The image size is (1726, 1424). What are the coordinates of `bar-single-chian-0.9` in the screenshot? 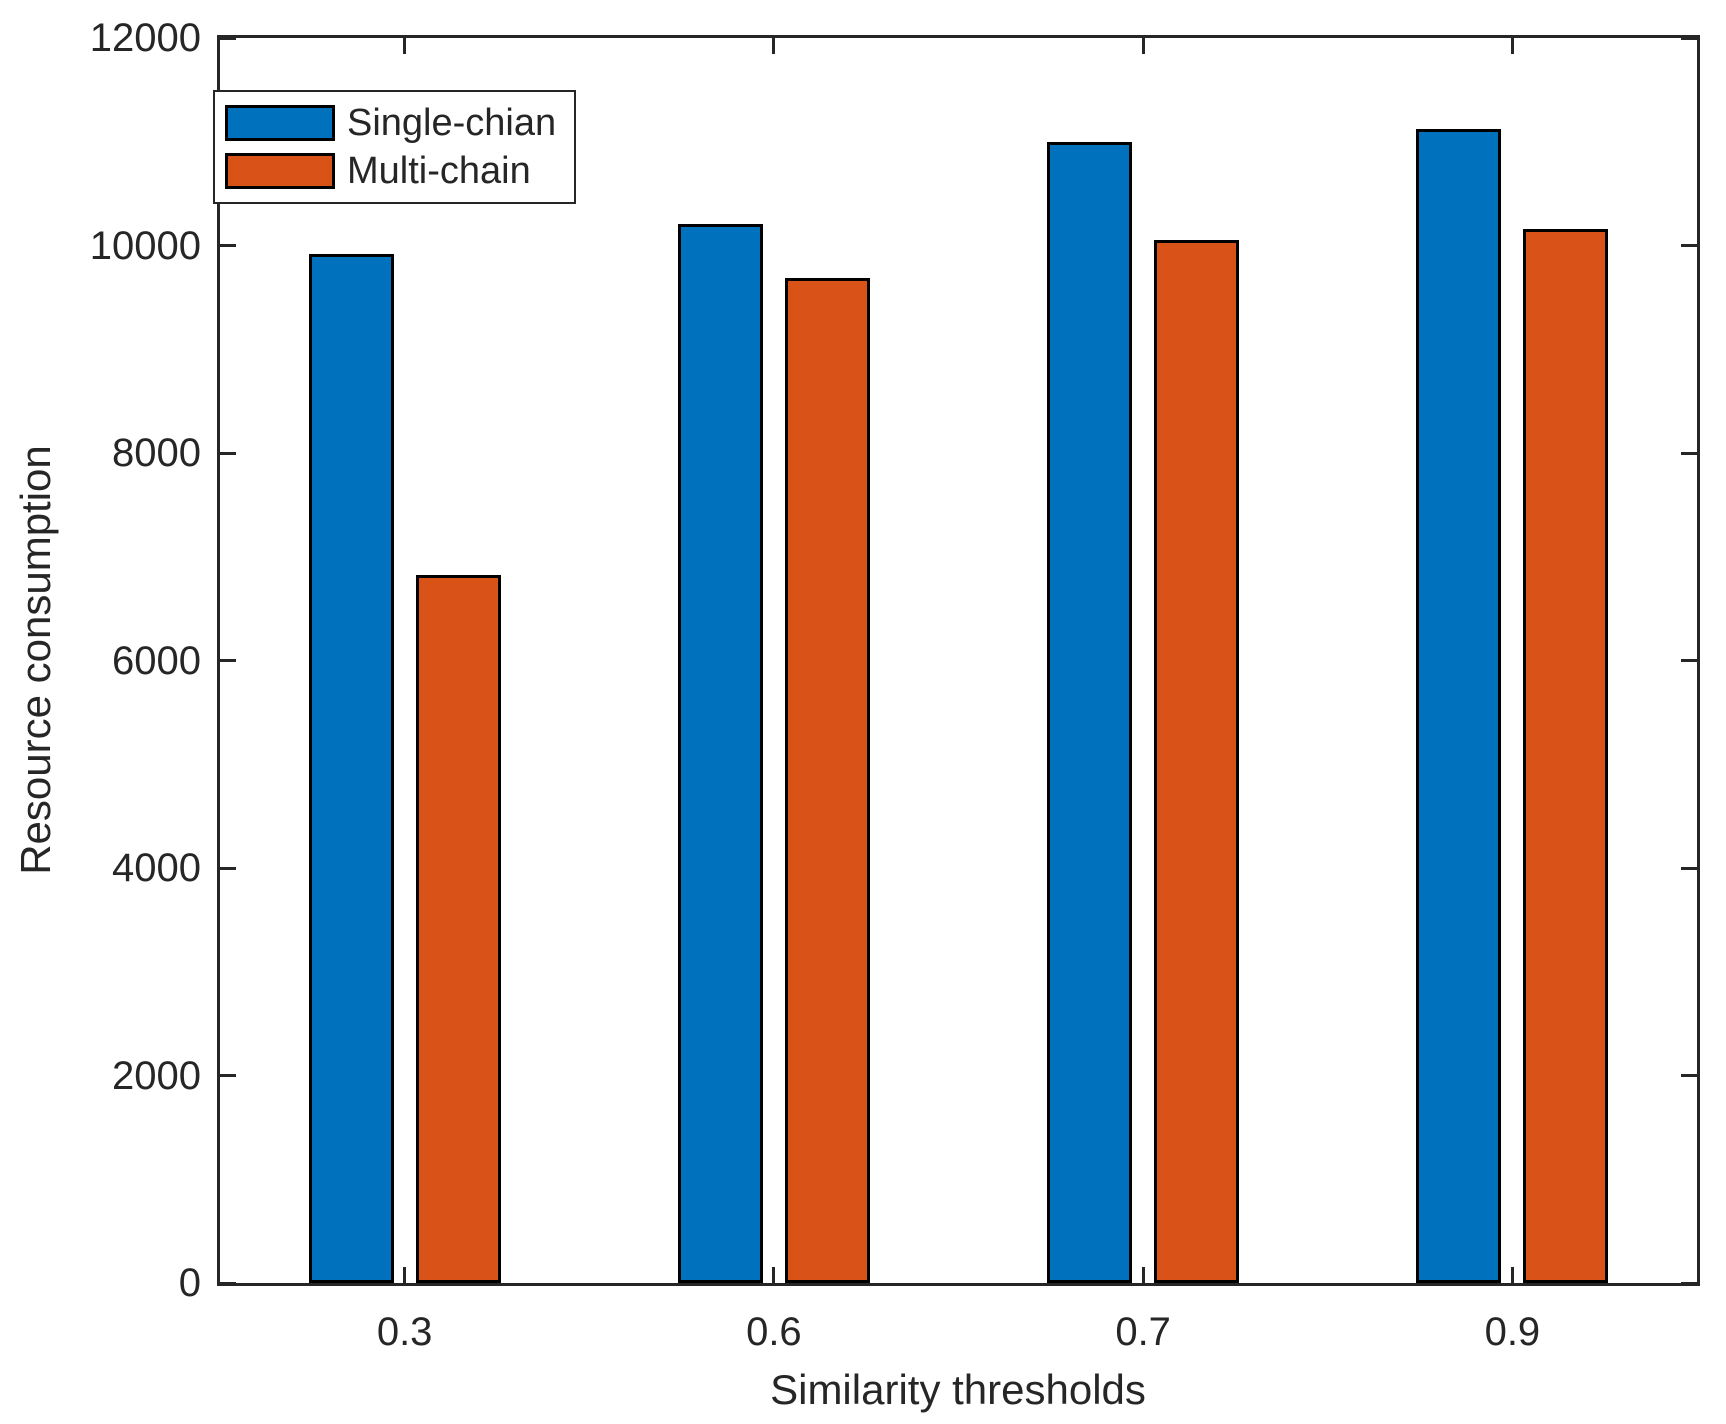 It's located at (1459, 706).